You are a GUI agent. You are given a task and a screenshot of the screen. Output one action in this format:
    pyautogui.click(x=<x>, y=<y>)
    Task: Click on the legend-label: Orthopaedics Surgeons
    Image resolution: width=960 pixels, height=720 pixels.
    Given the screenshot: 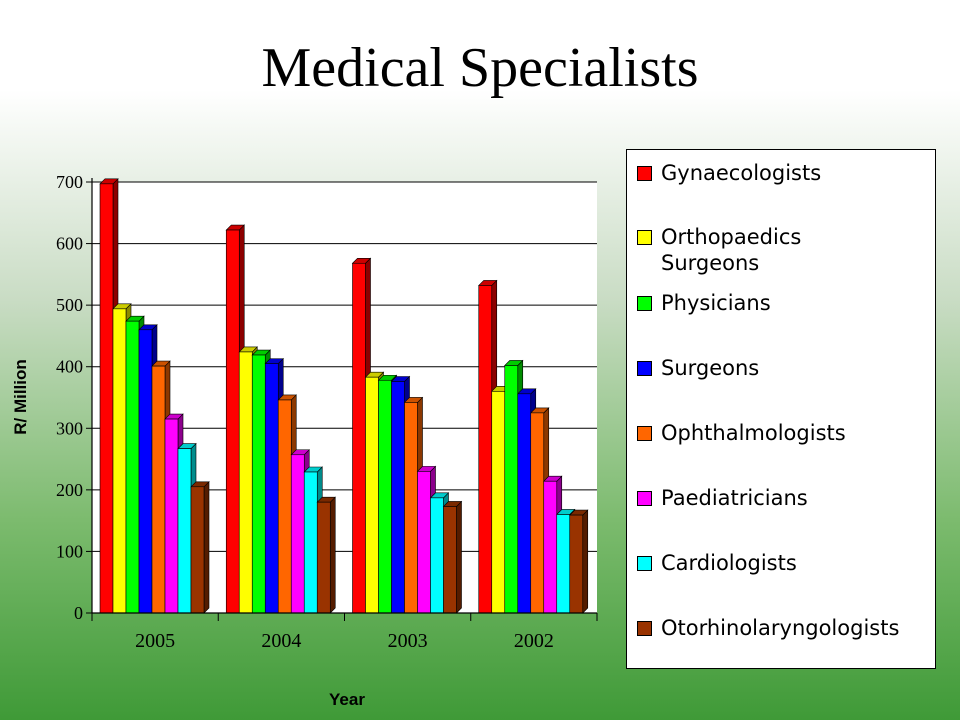 What is the action you would take?
    pyautogui.click(x=731, y=250)
    